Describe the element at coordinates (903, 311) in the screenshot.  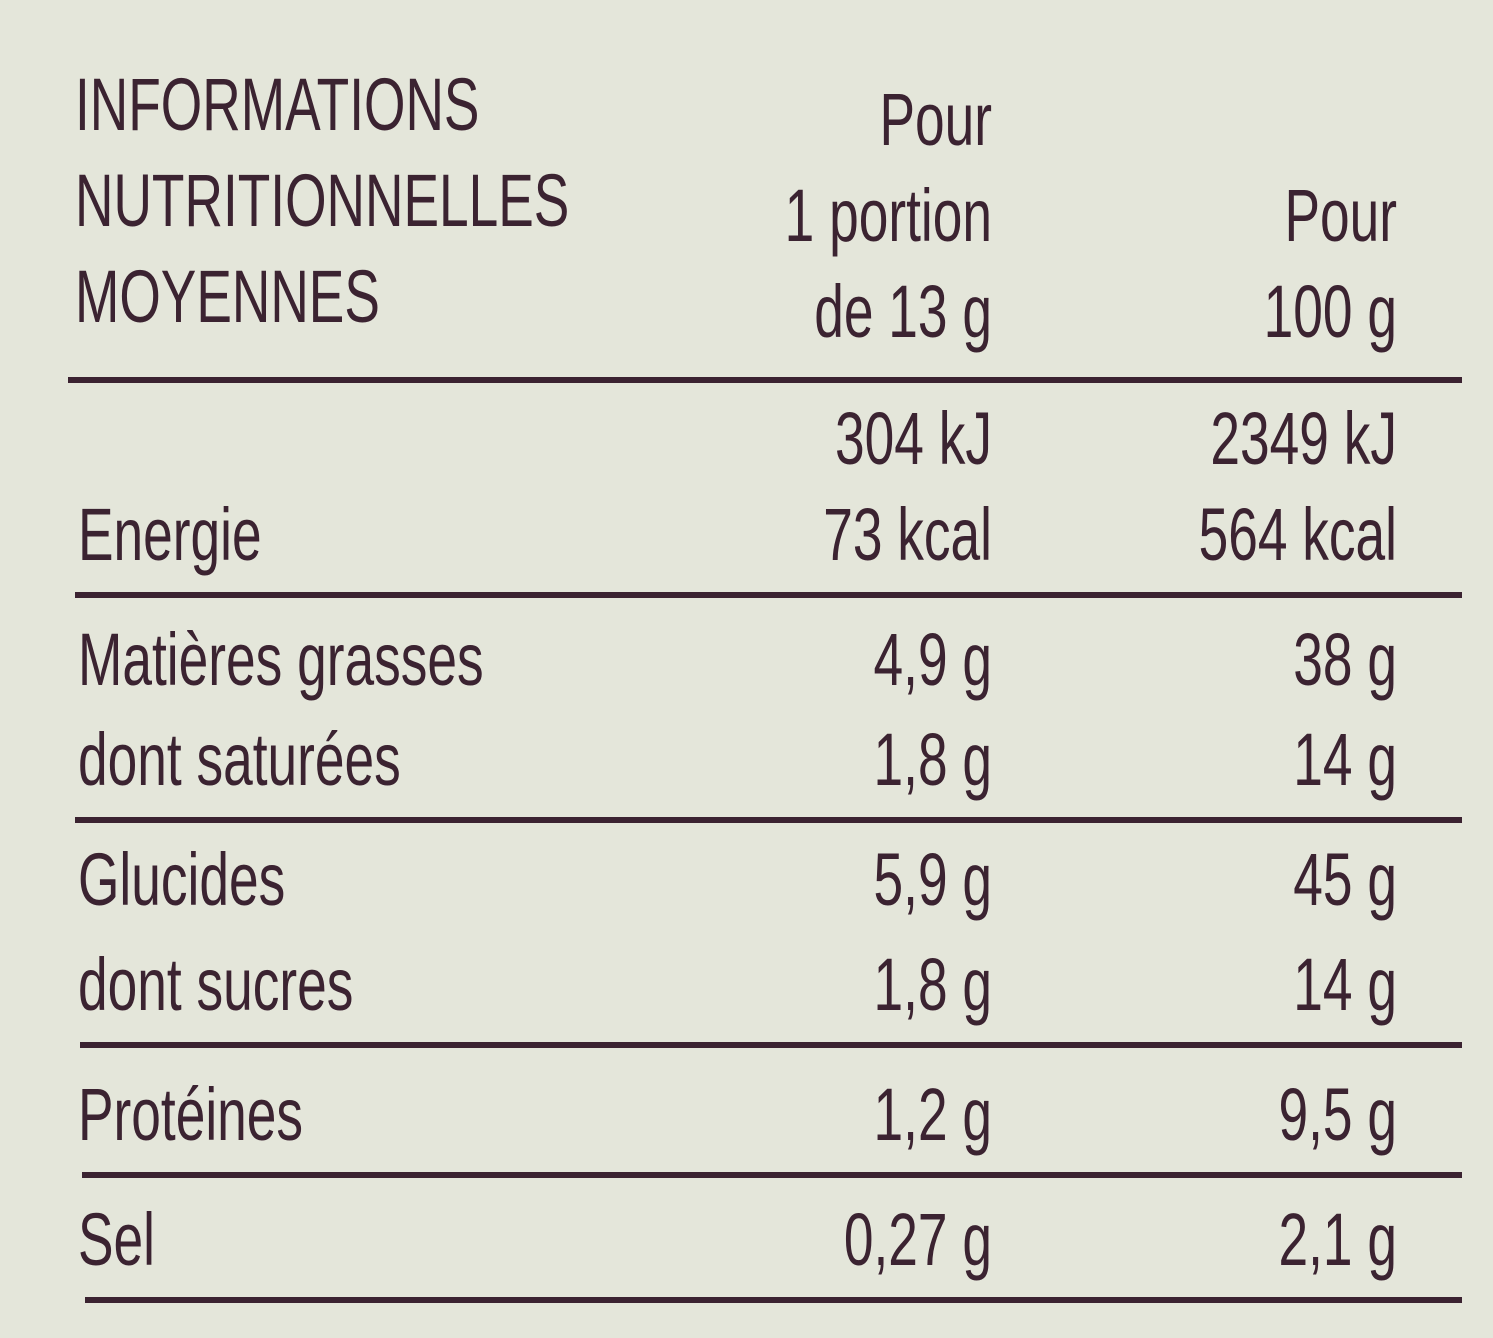
I see `column-header: de 13 g` at that location.